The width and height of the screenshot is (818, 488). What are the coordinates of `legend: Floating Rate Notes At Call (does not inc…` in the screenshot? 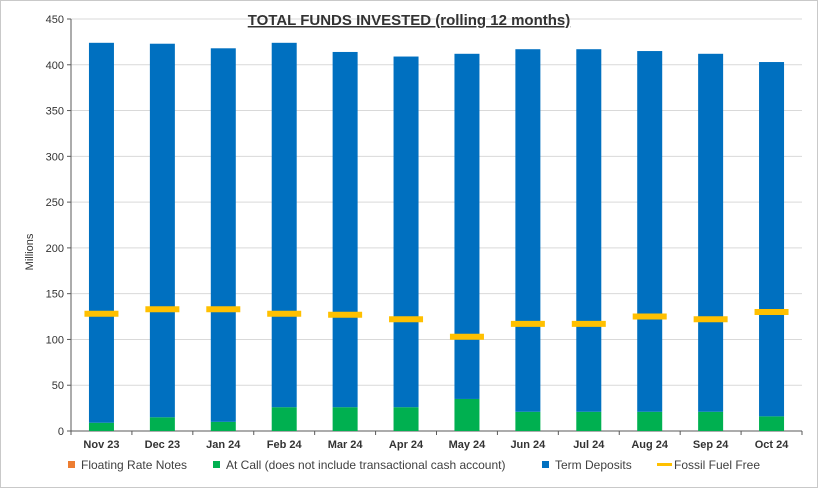 It's located at (414, 465).